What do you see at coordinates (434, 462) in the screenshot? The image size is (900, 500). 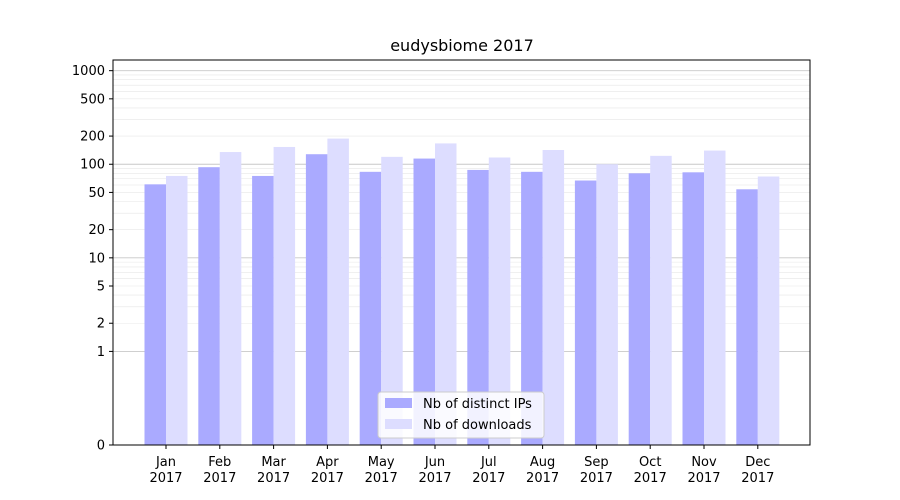 I see `x-tick-label-month: Jun` at bounding box center [434, 462].